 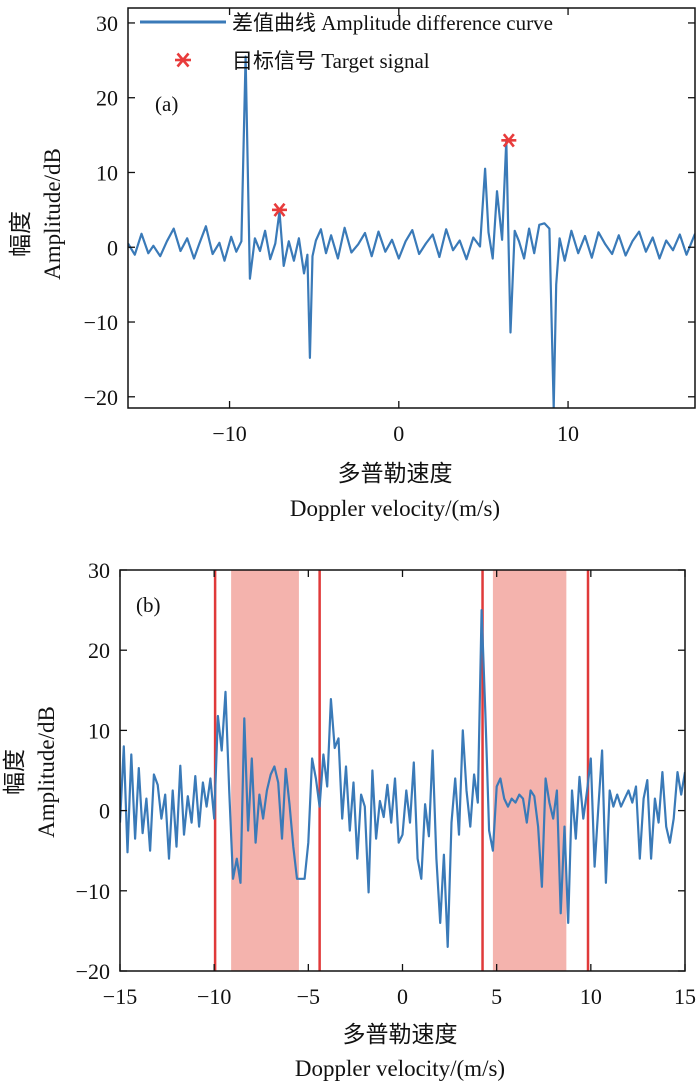 I want to click on panel-b-ylabel-en: Amplitude/dB, so click(x=46, y=772).